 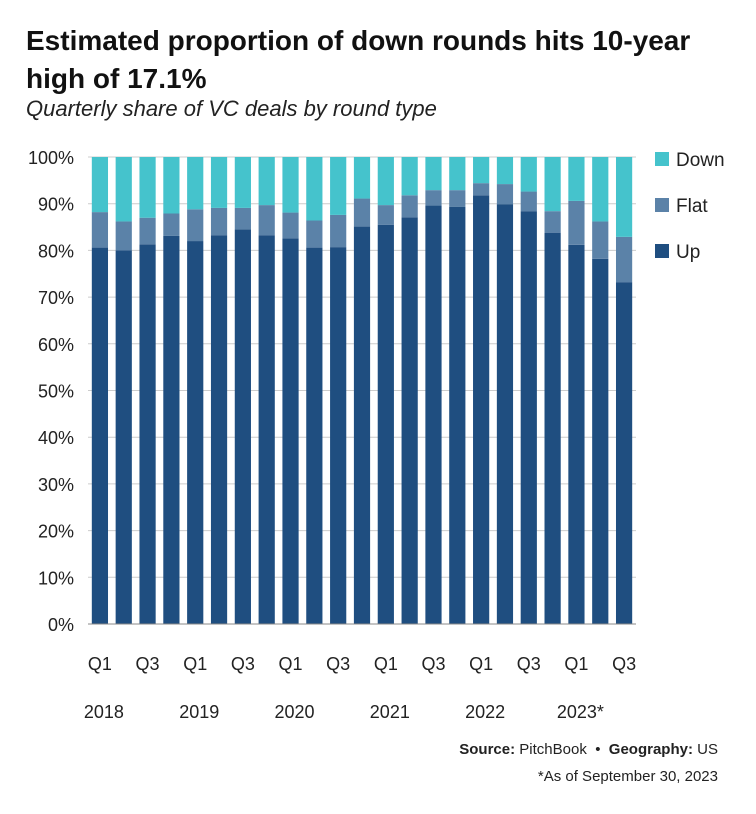 What do you see at coordinates (707, 749) in the screenshot?
I see `geography-value: US` at bounding box center [707, 749].